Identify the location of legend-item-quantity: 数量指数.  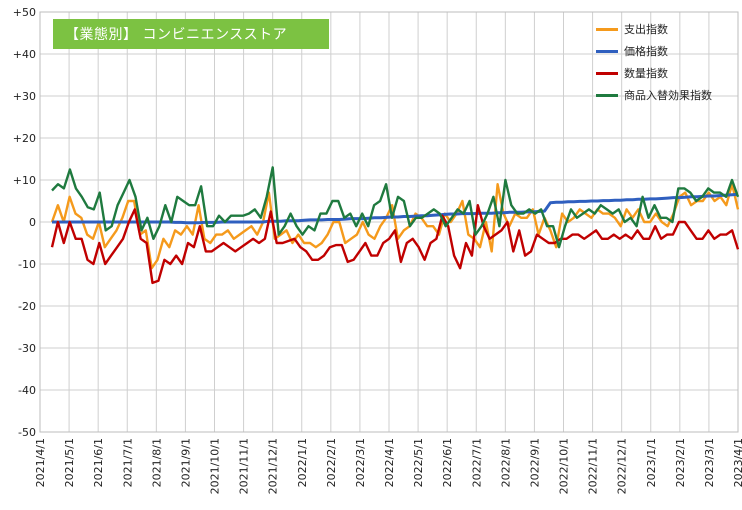
(654, 73).